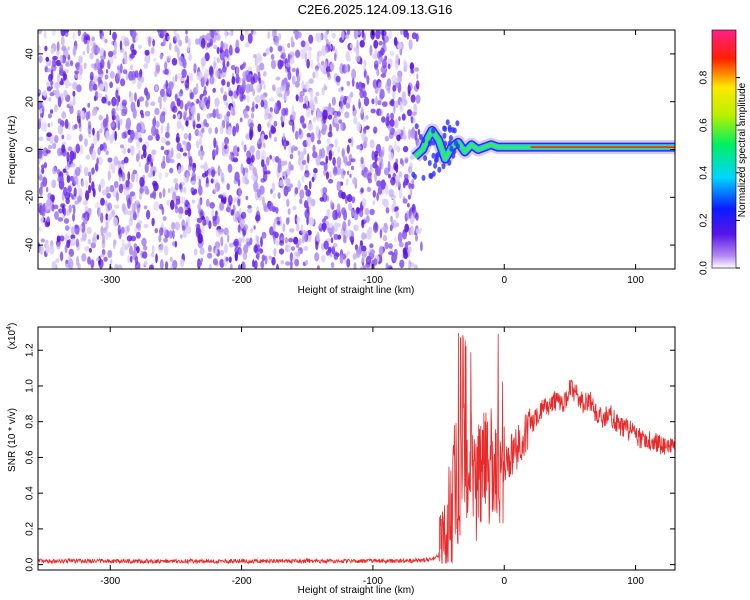  Describe the element at coordinates (375, 9) in the screenshot. I see `figure-title: C2E6.2025.124.09.13.G16` at that location.